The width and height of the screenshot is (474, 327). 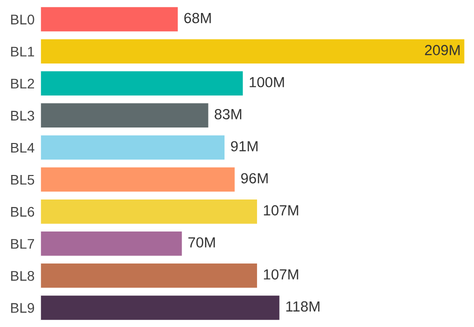 What do you see at coordinates (22, 147) in the screenshot?
I see `y-tick-label: BL4` at bounding box center [22, 147].